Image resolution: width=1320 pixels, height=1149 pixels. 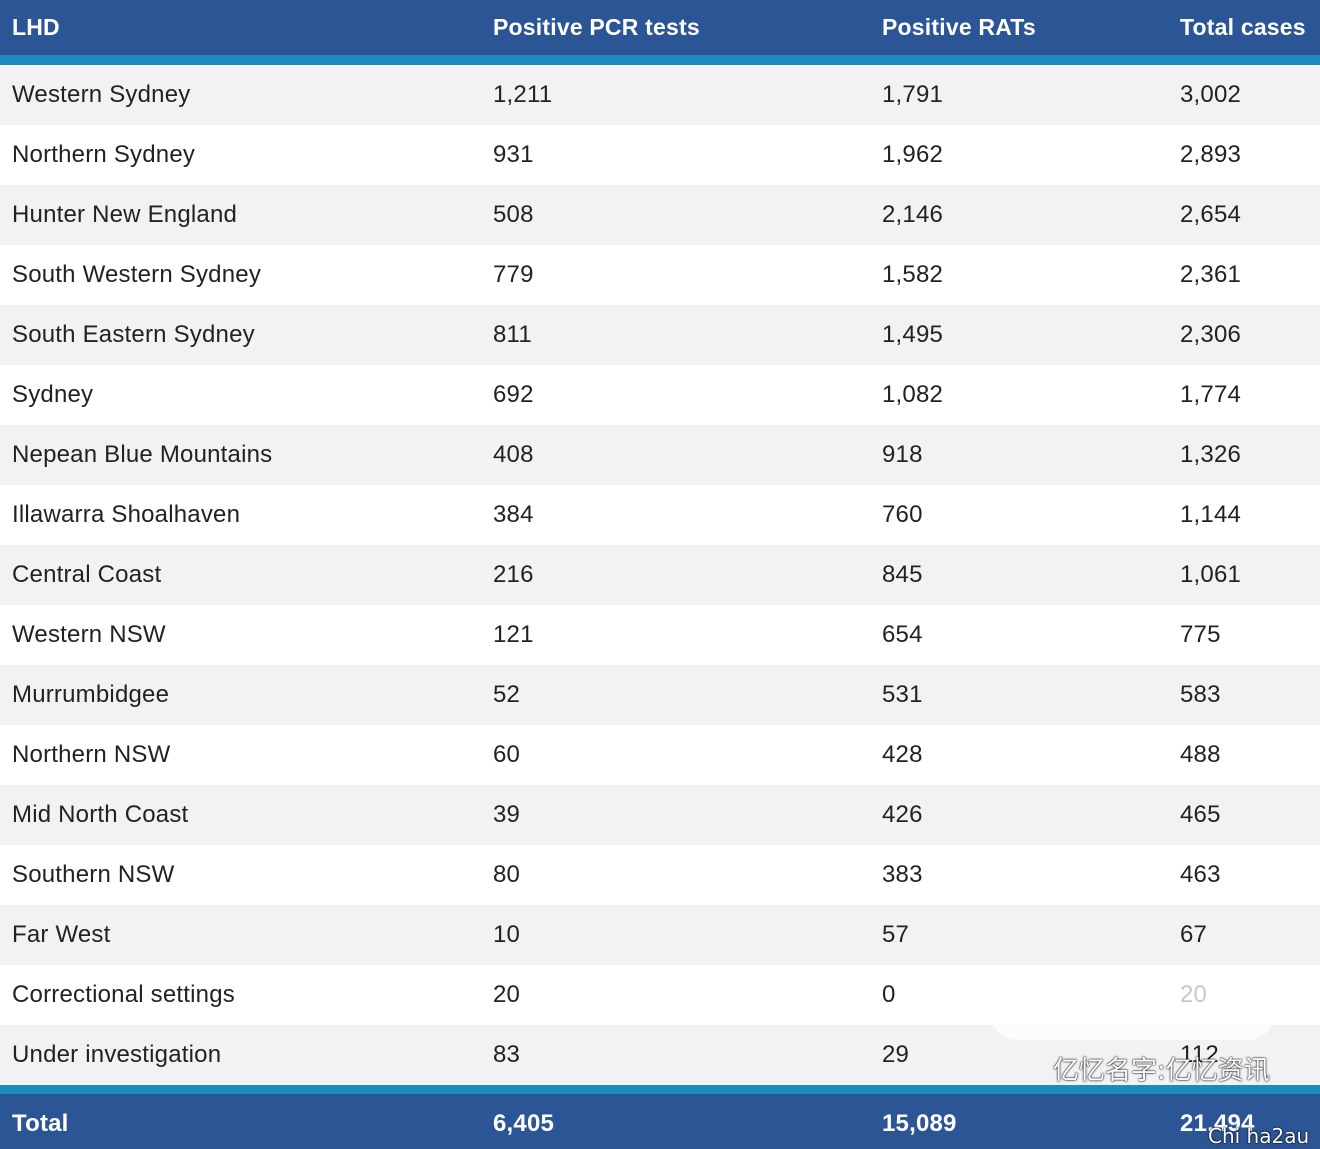 What do you see at coordinates (40, 1123) in the screenshot?
I see `total-label: Total` at bounding box center [40, 1123].